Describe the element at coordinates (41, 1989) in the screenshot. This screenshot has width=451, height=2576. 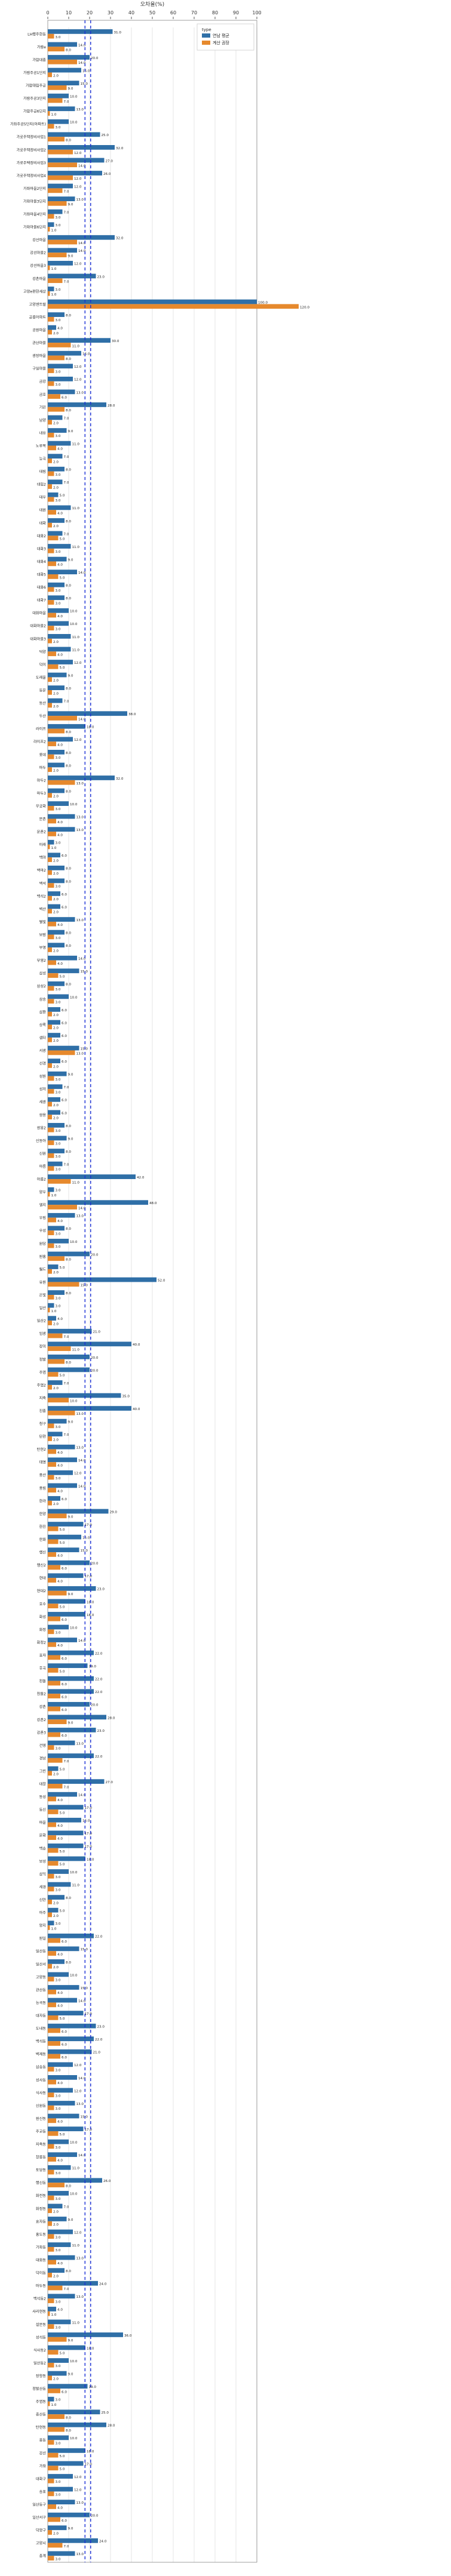
I see `category-label: 관산동` at that location.